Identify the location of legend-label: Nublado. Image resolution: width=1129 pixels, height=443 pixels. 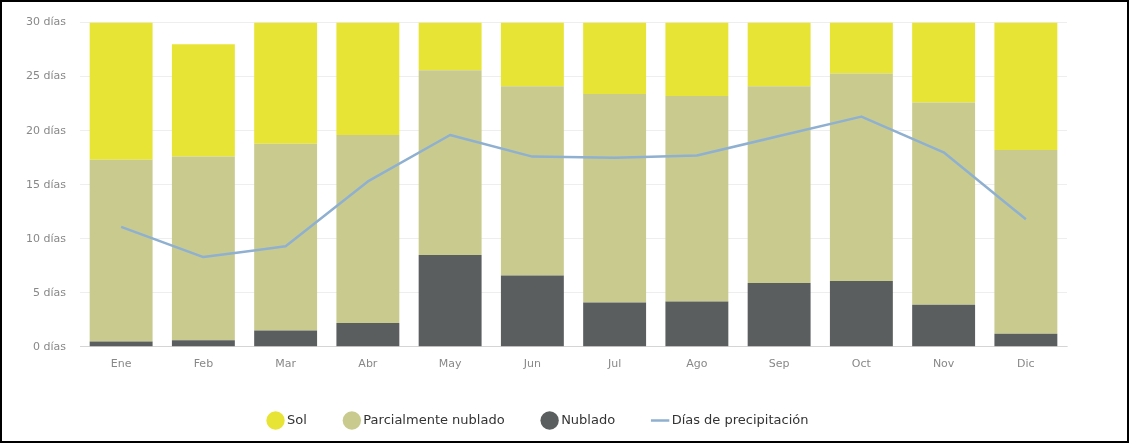
(588, 419).